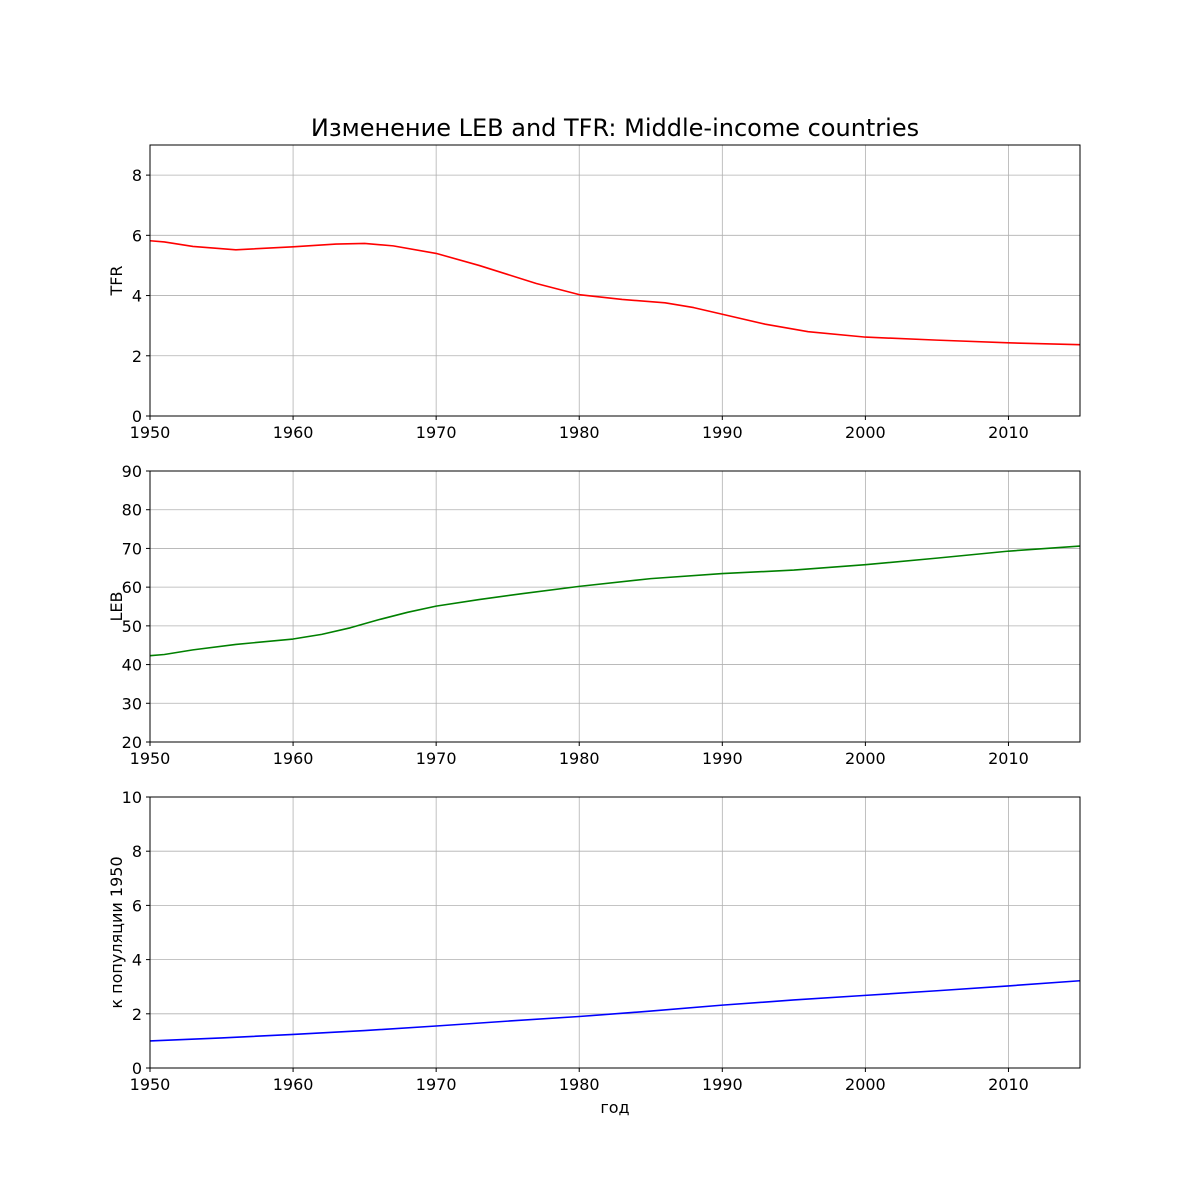  What do you see at coordinates (137, 960) in the screenshot?
I see `population-y-tick-label: 4` at bounding box center [137, 960].